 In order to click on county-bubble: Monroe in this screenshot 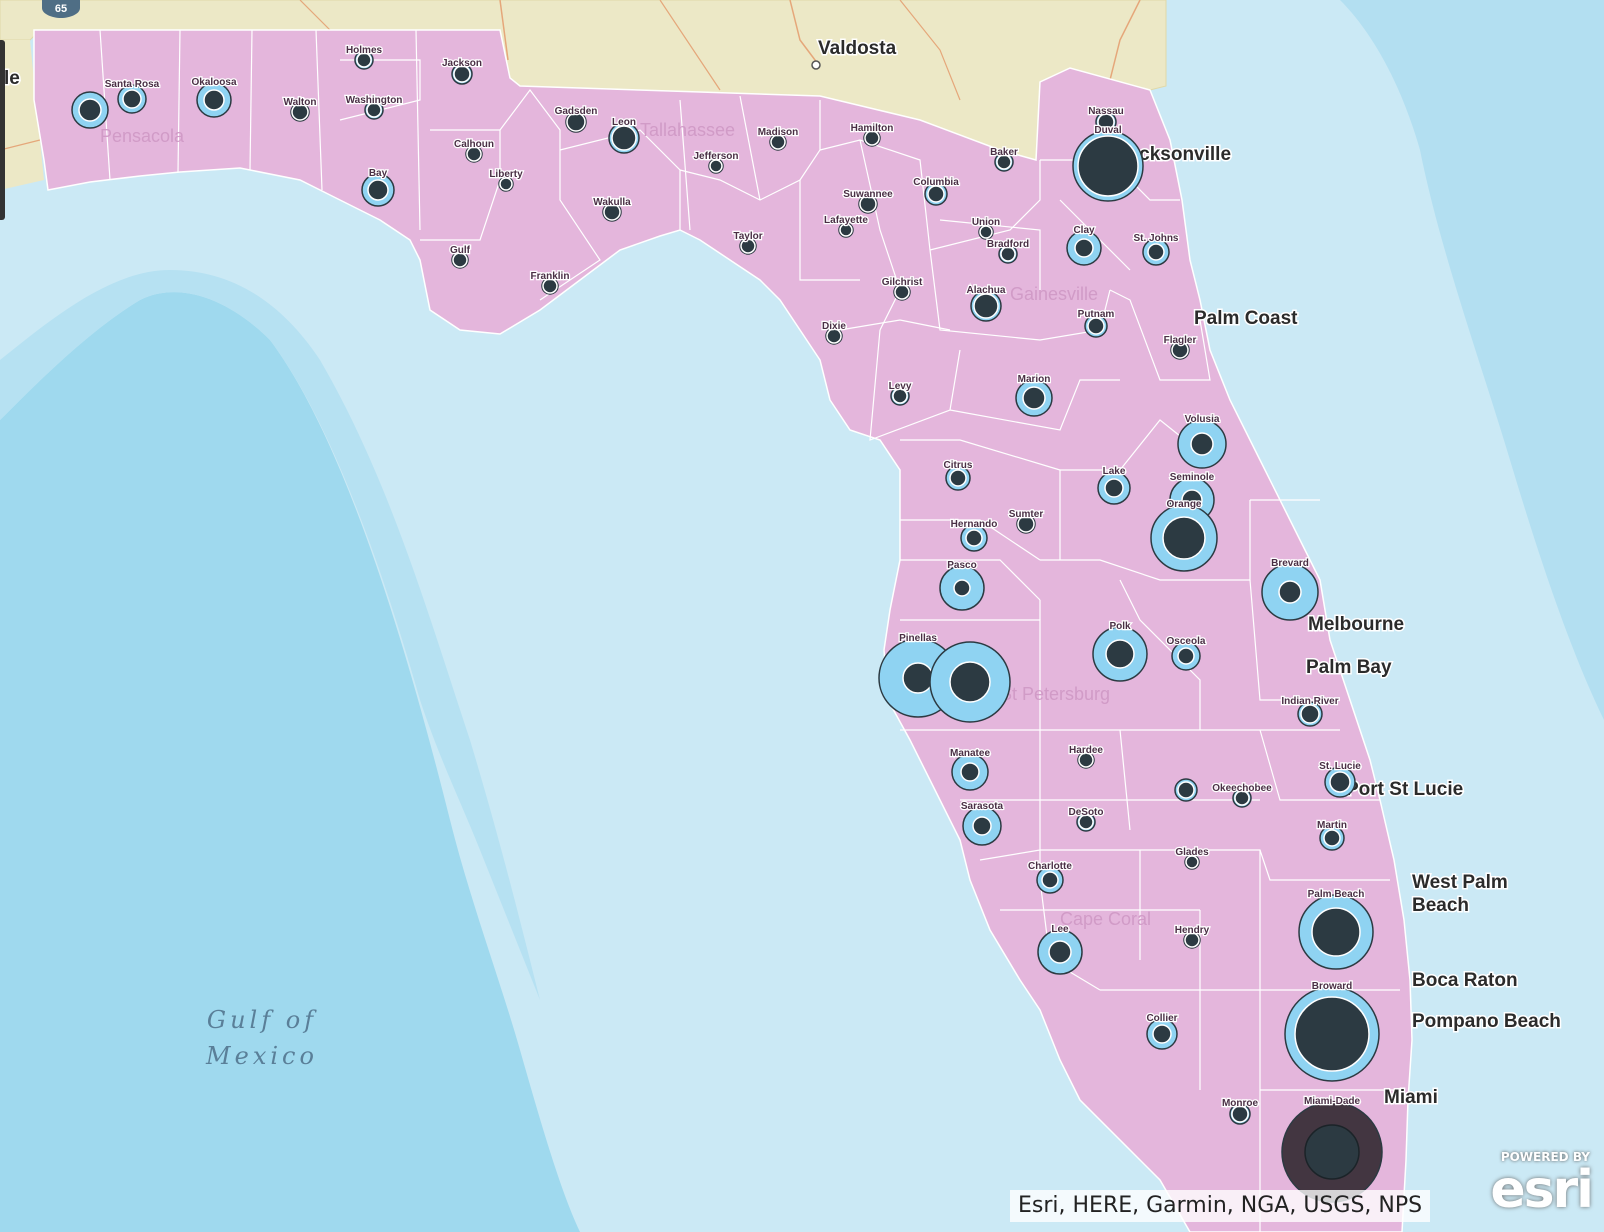, I will do `click(1240, 1111)`.